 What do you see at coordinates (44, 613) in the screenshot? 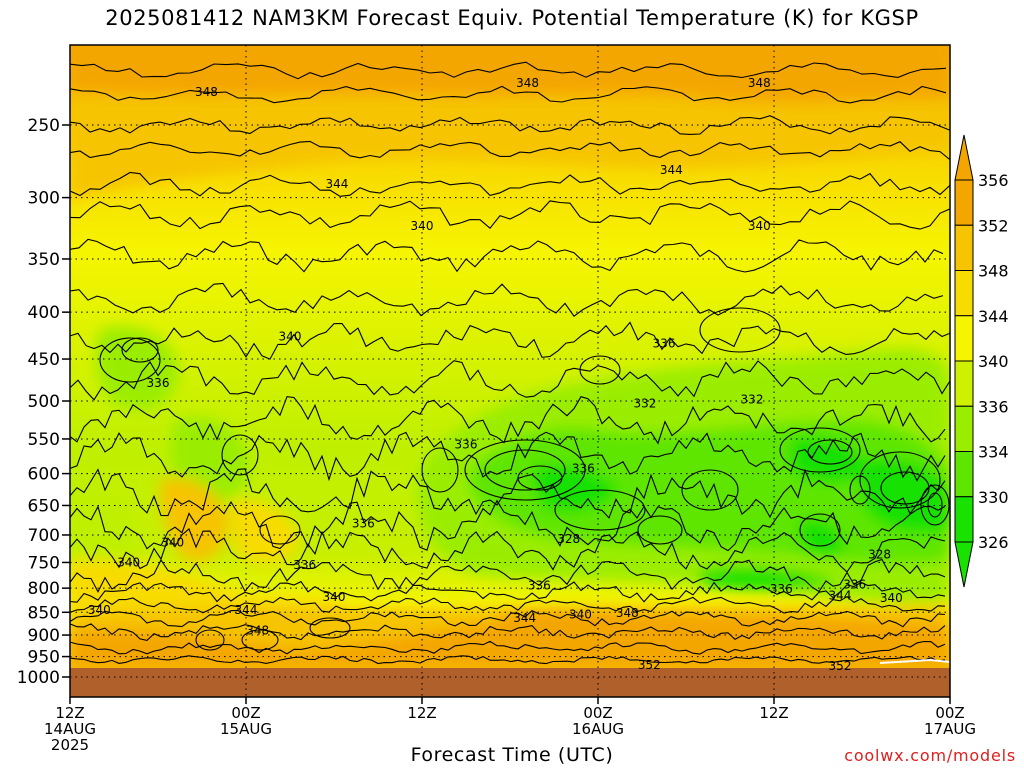
I see `y-tick-label: 850` at bounding box center [44, 613].